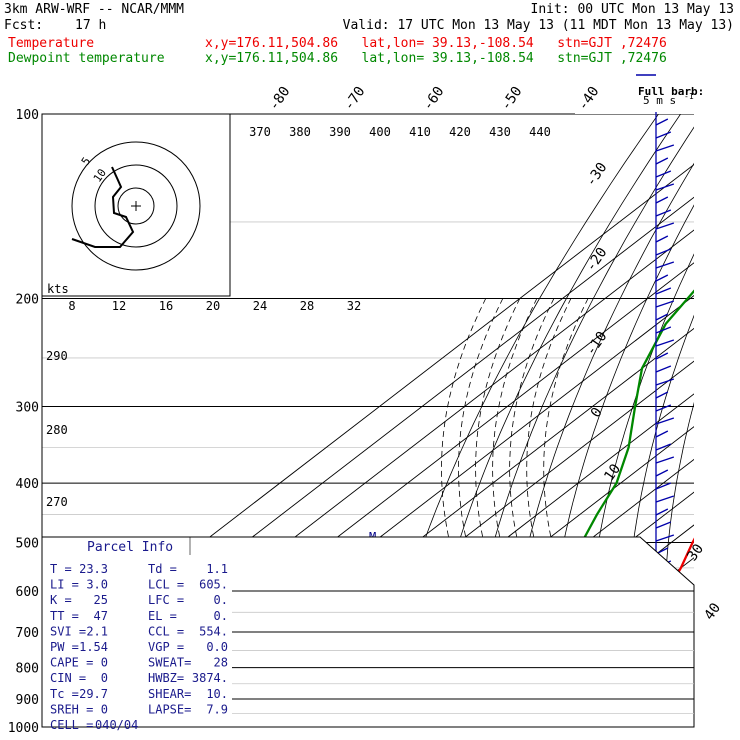 This screenshot has width=740, height=740. I want to click on barb-legend-exponent: -1, so click(689, 96).